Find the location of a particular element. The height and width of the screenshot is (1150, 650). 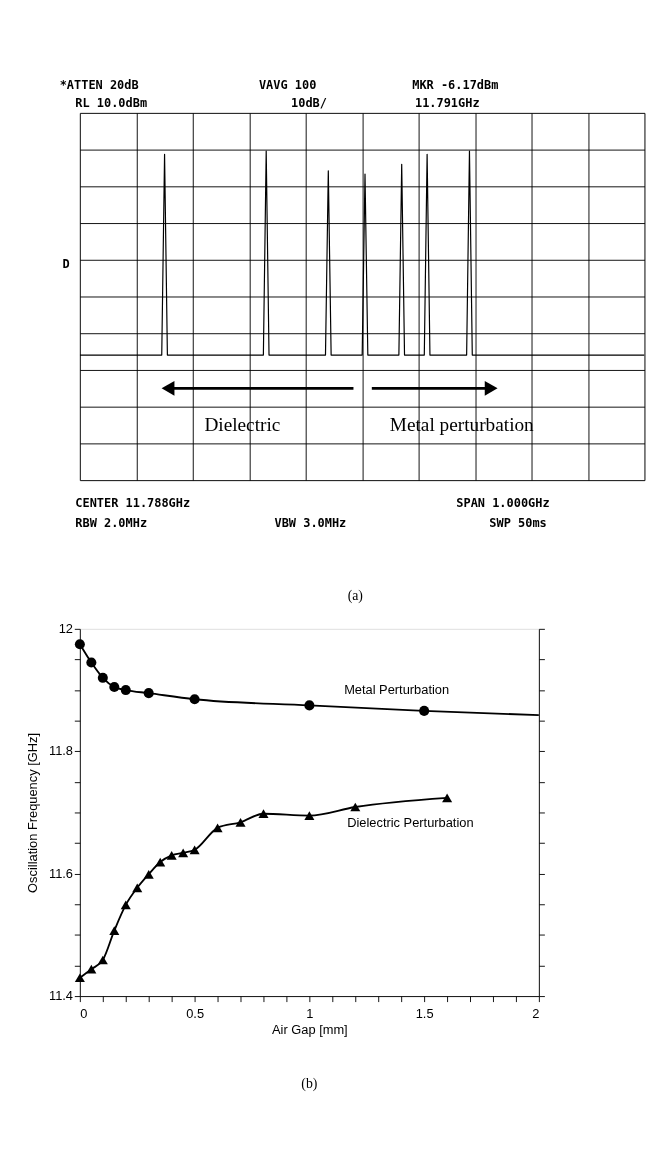

text: RBW 2.0MHz is located at coordinates (111, 522).